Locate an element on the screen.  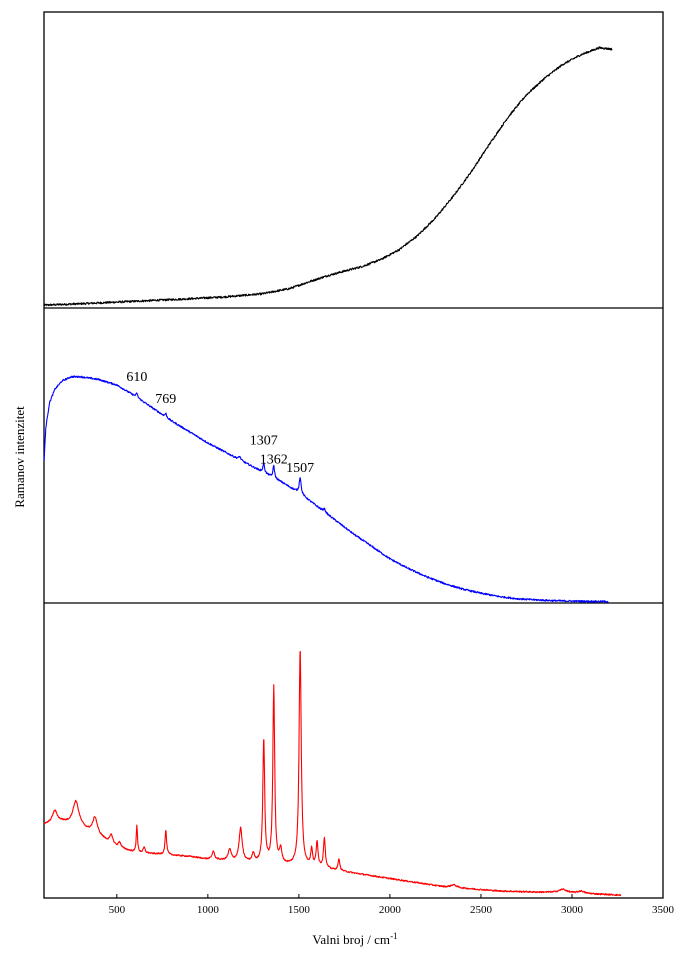
x-axis: 500 1000 1500 2000 2500 3000 3500 is located at coordinates (392, 905).